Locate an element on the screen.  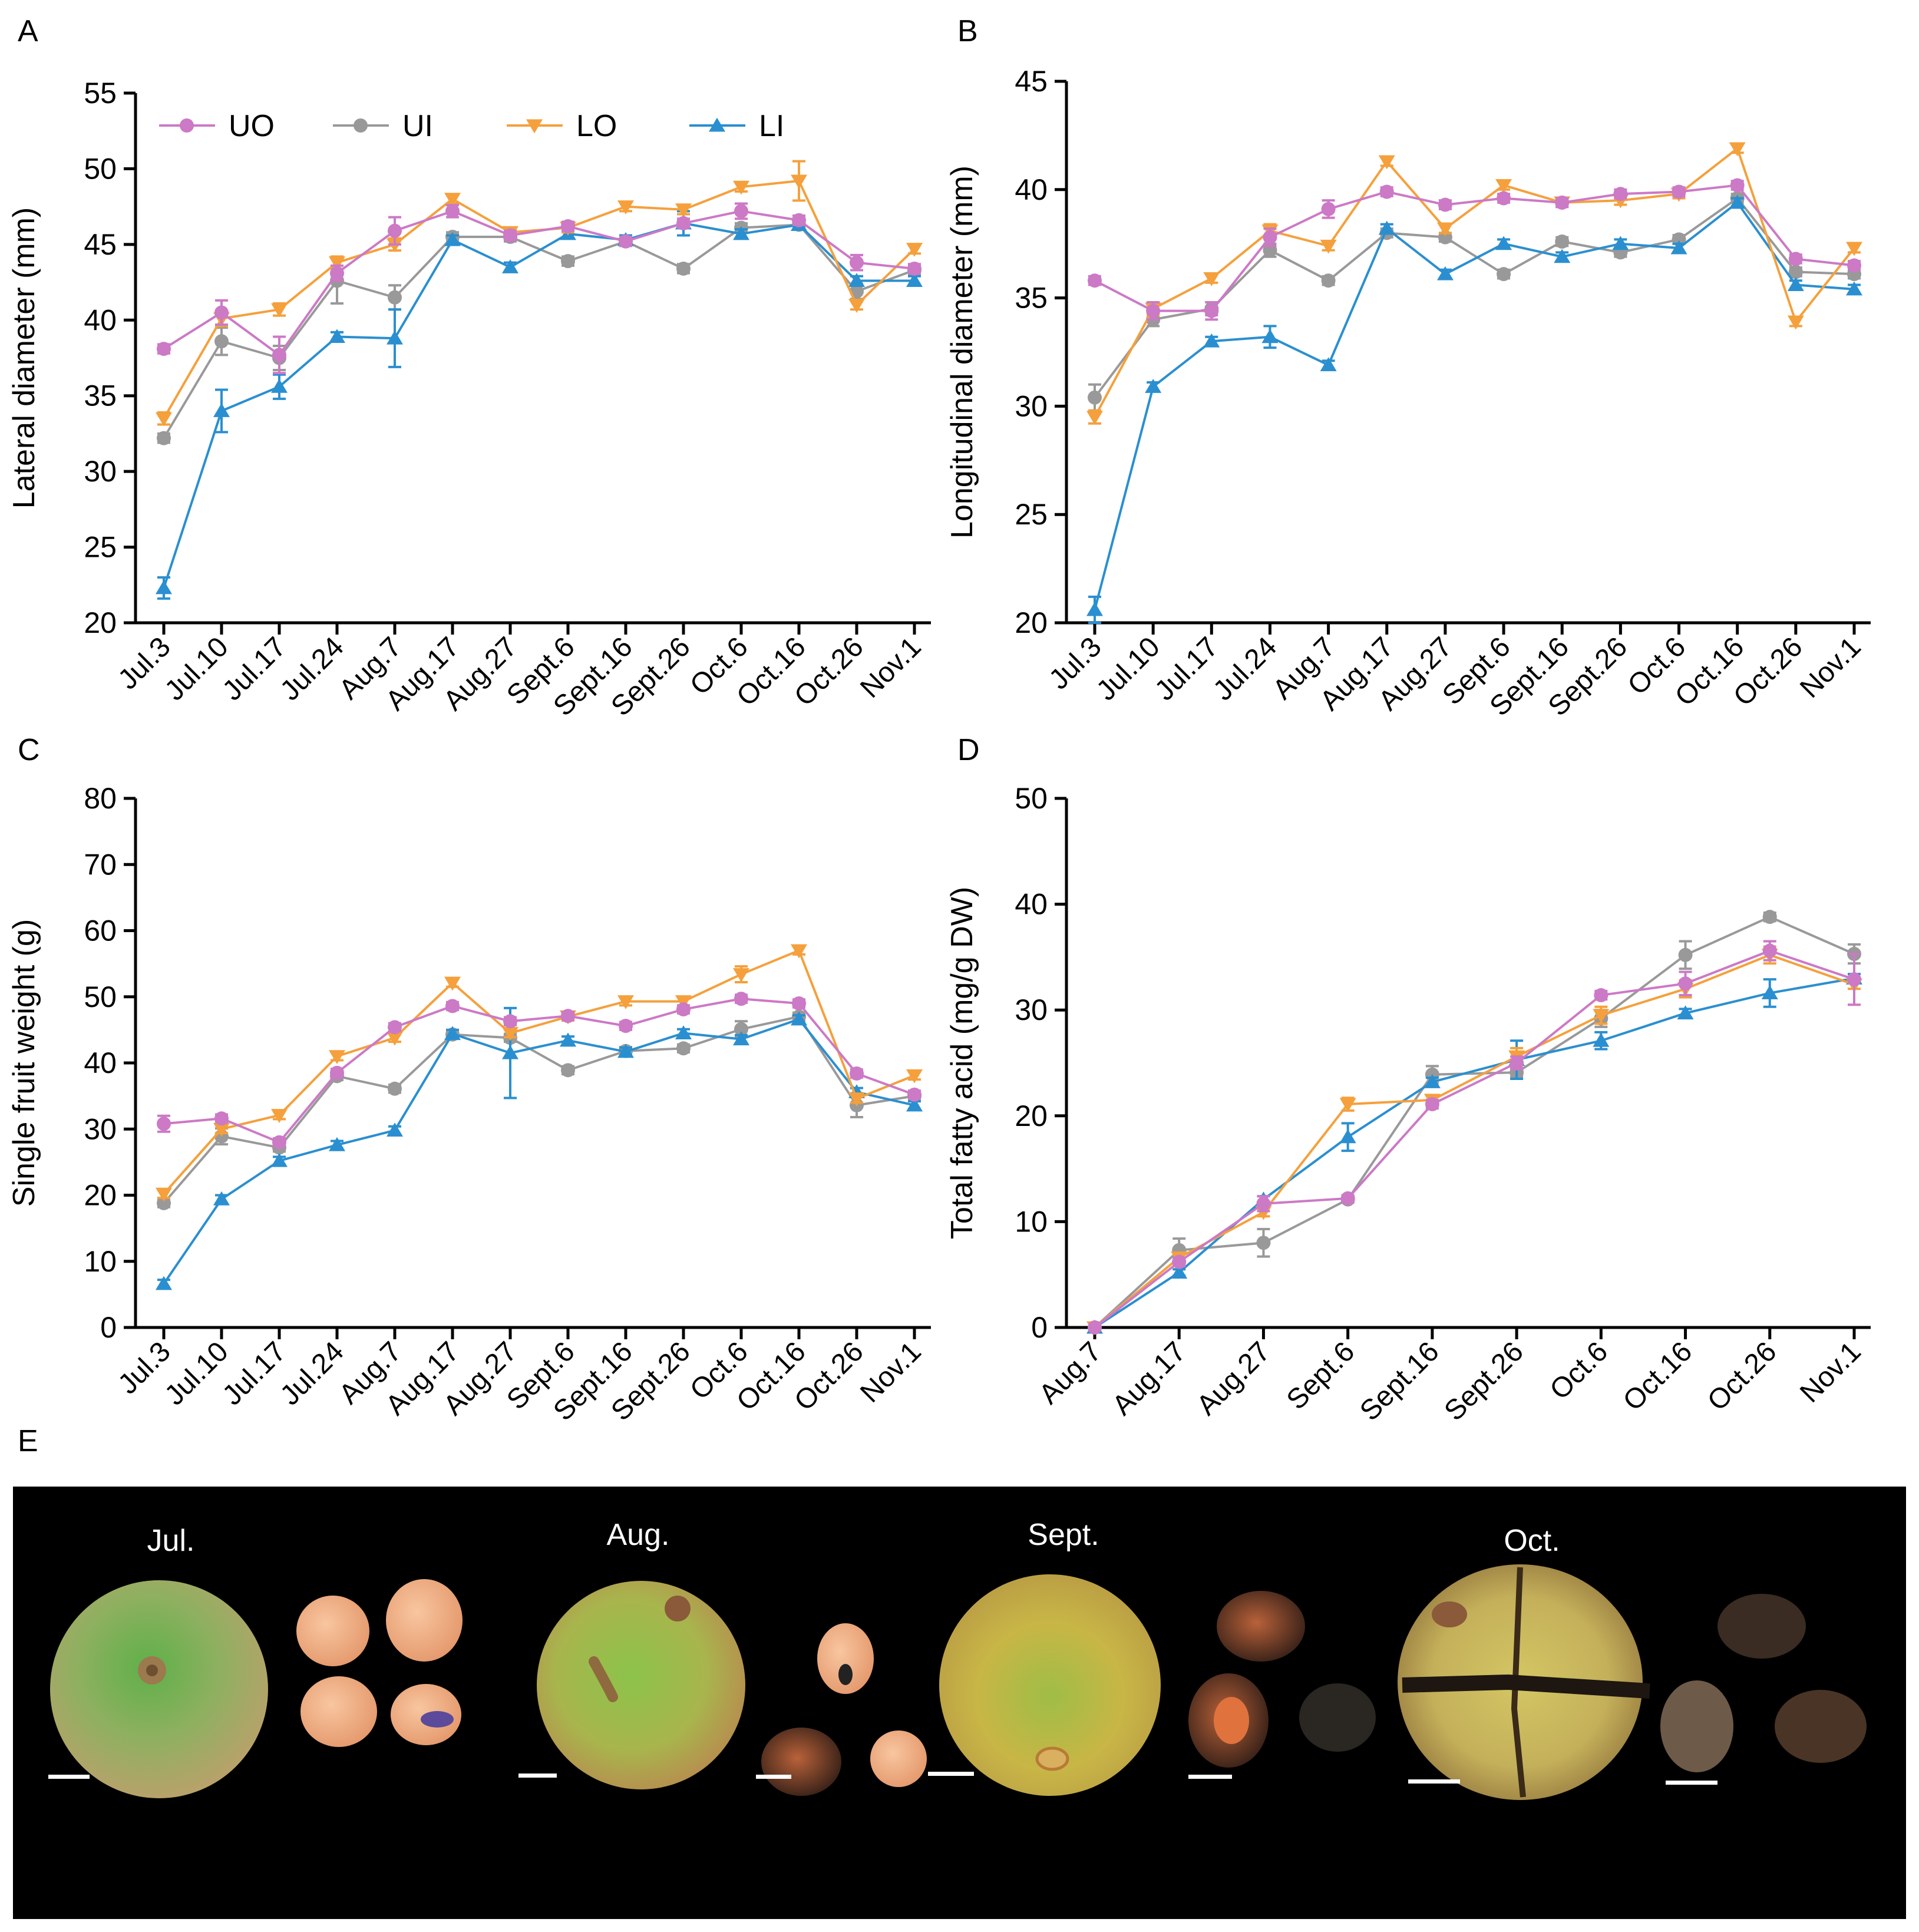
month-label-sept: Sept. is located at coordinates (1063, 1535).